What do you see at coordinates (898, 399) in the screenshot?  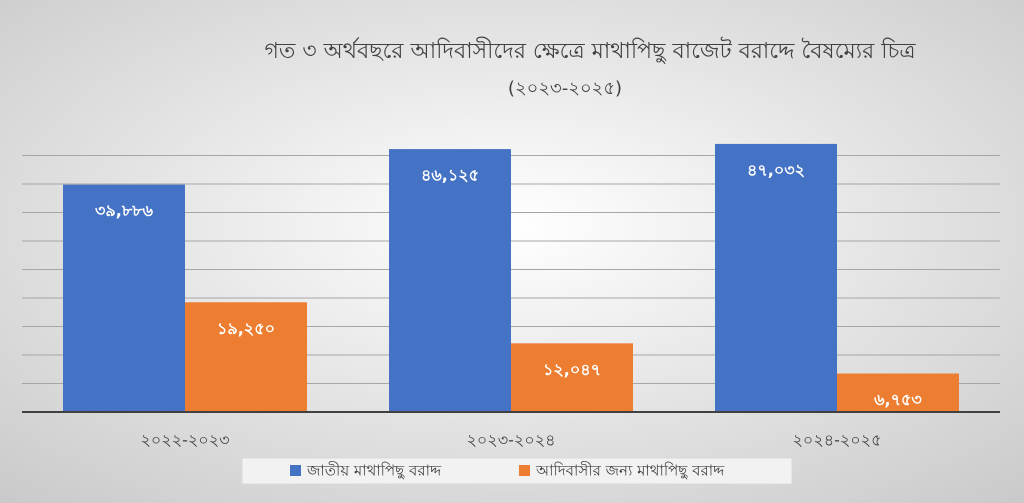 I see `value-label: ৬,৭৫৩` at bounding box center [898, 399].